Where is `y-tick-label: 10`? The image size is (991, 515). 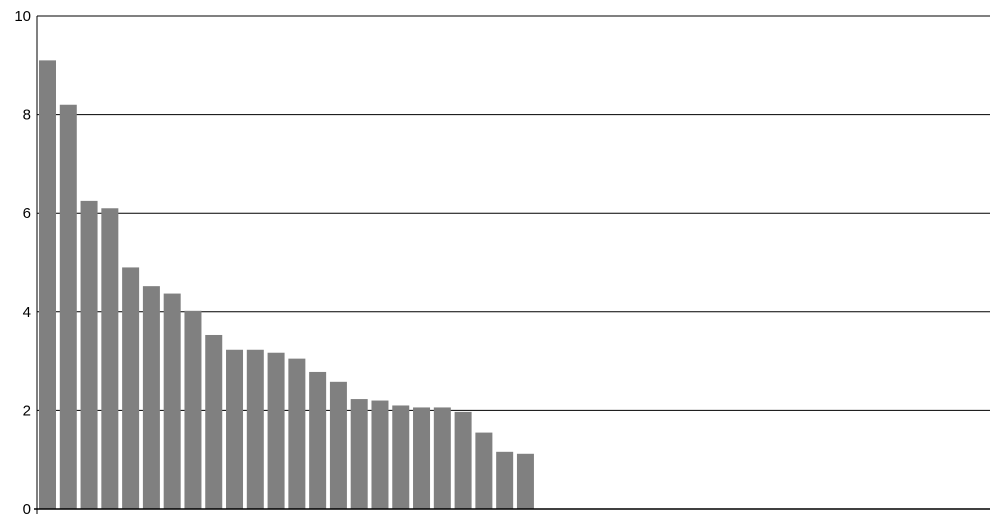
y-tick-label: 10 is located at coordinates (22, 16).